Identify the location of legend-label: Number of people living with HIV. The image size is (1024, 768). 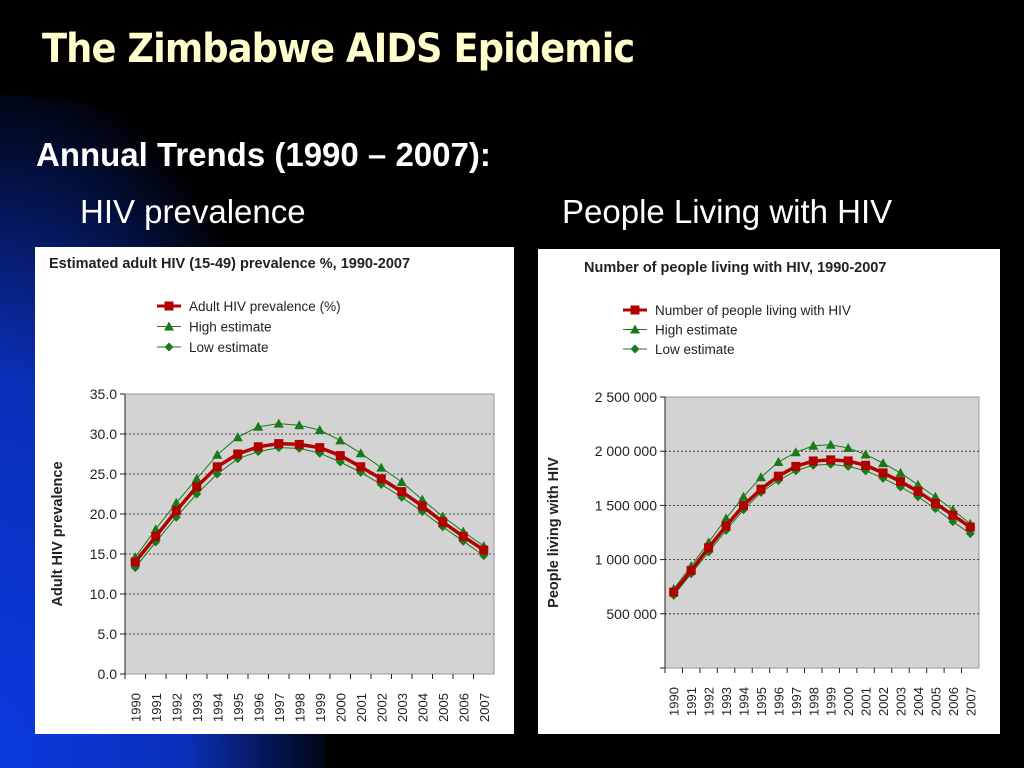
(753, 310).